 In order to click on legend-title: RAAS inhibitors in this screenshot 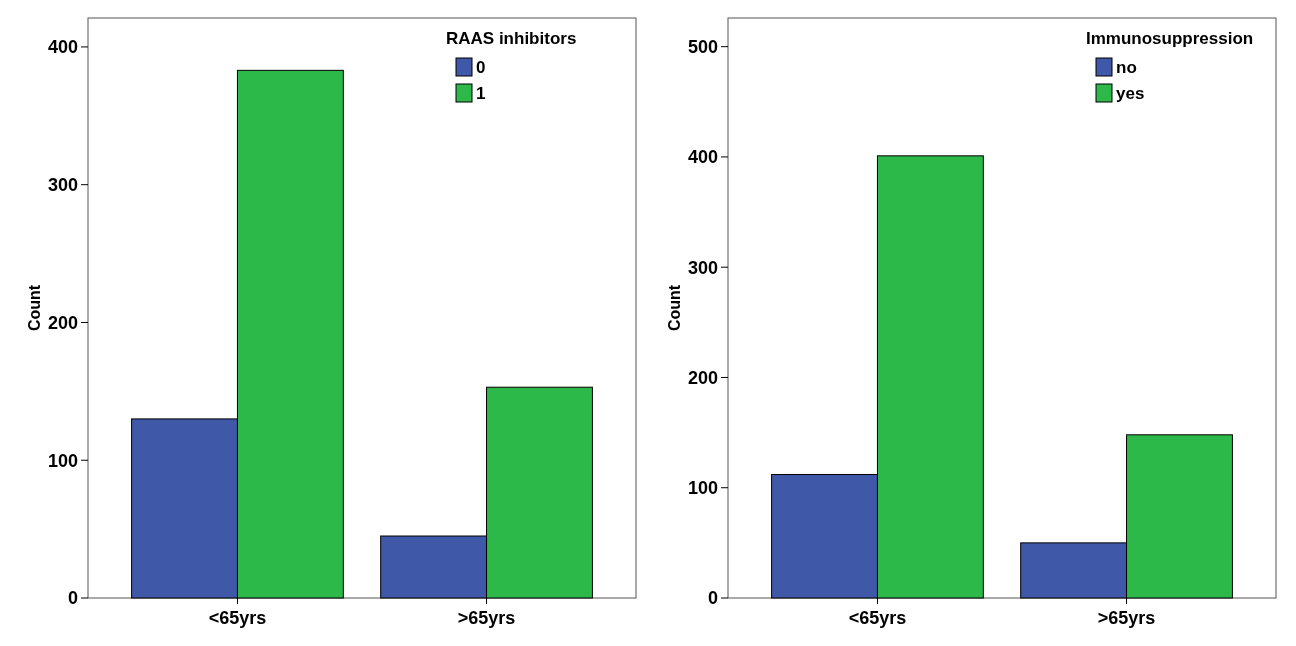, I will do `click(511, 38)`.